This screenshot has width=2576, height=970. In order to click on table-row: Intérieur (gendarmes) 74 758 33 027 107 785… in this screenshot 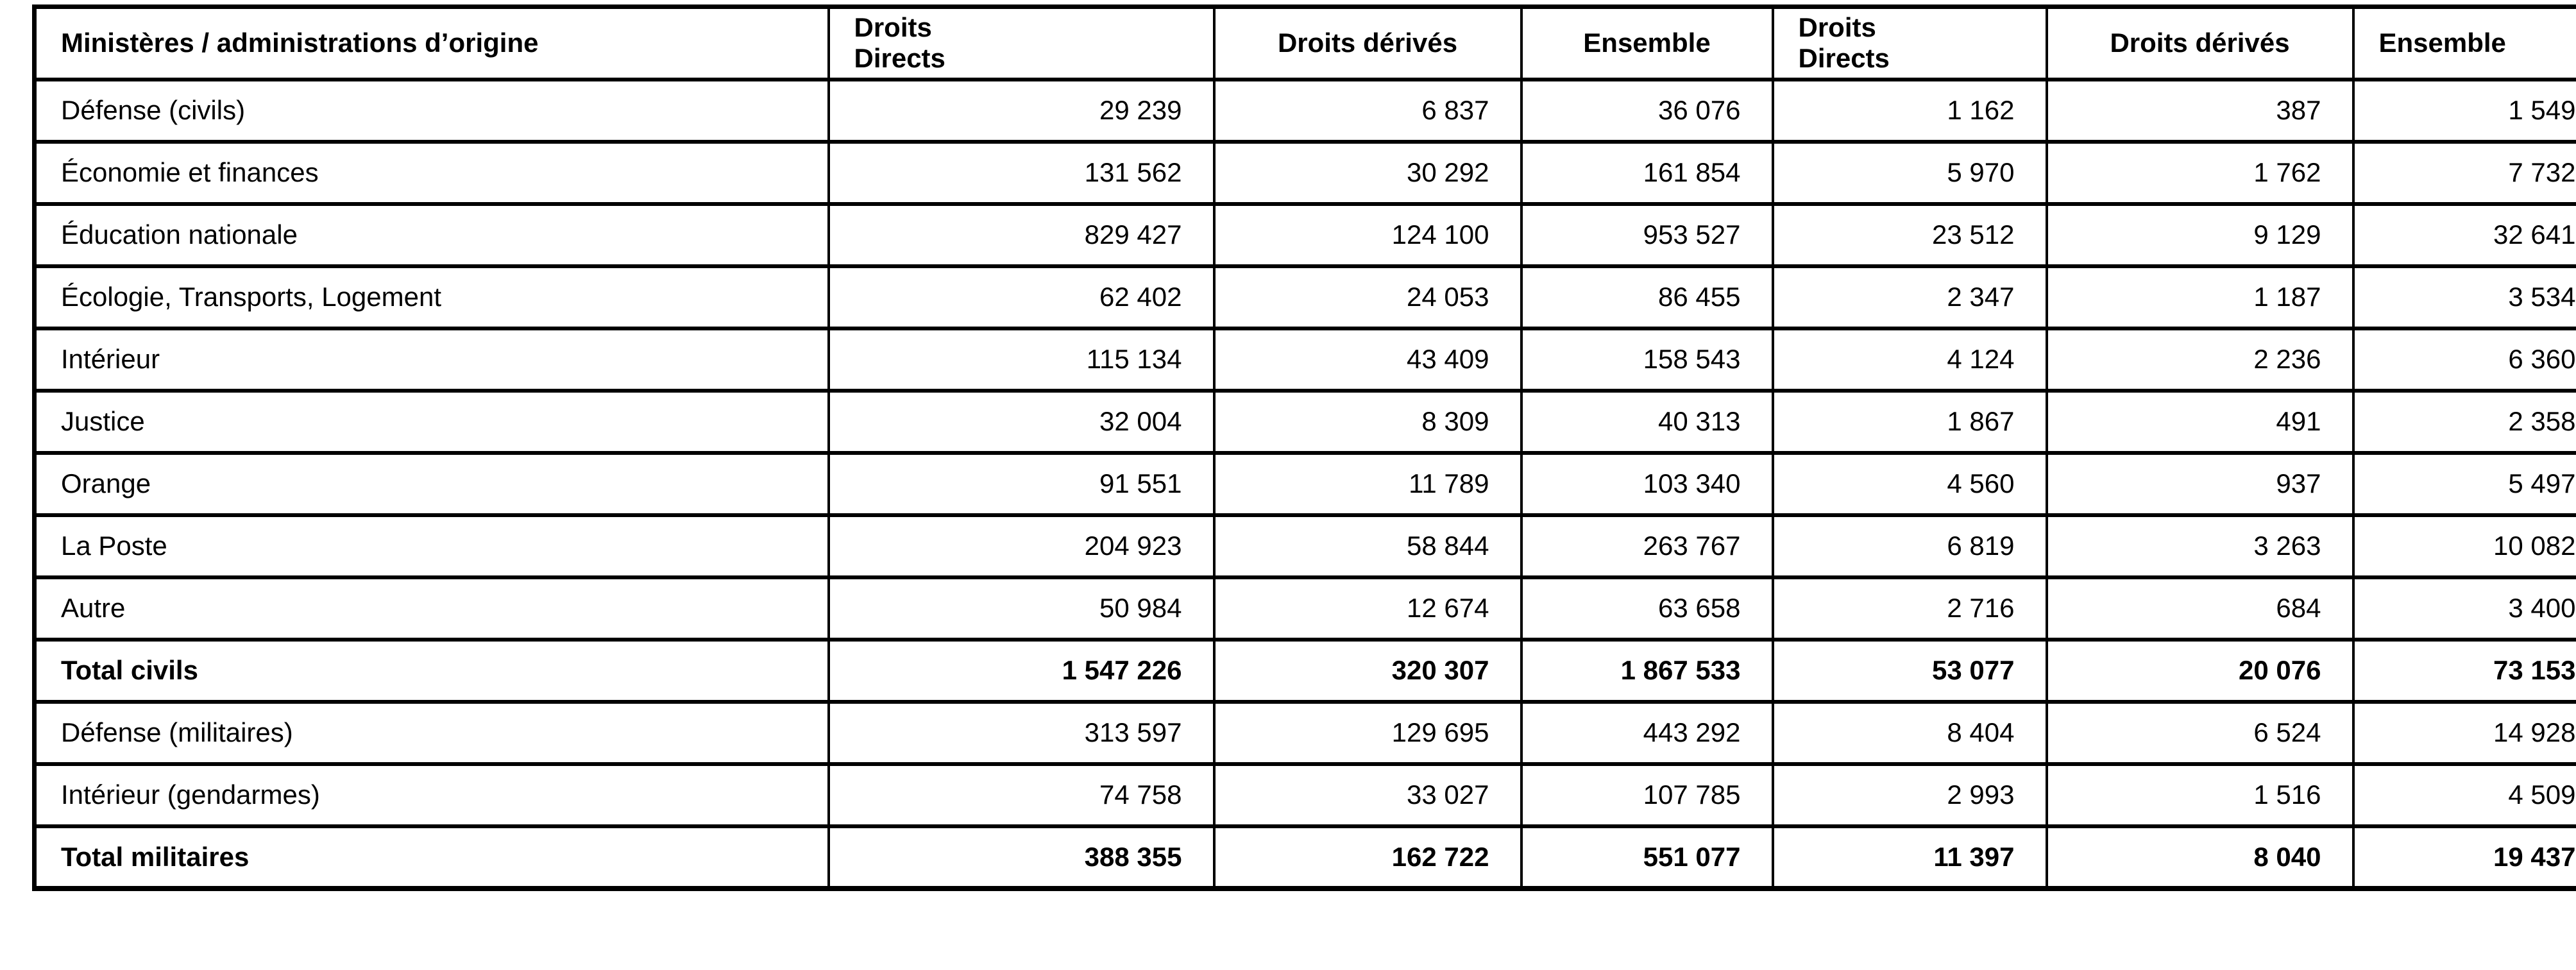, I will do `click(1304, 795)`.